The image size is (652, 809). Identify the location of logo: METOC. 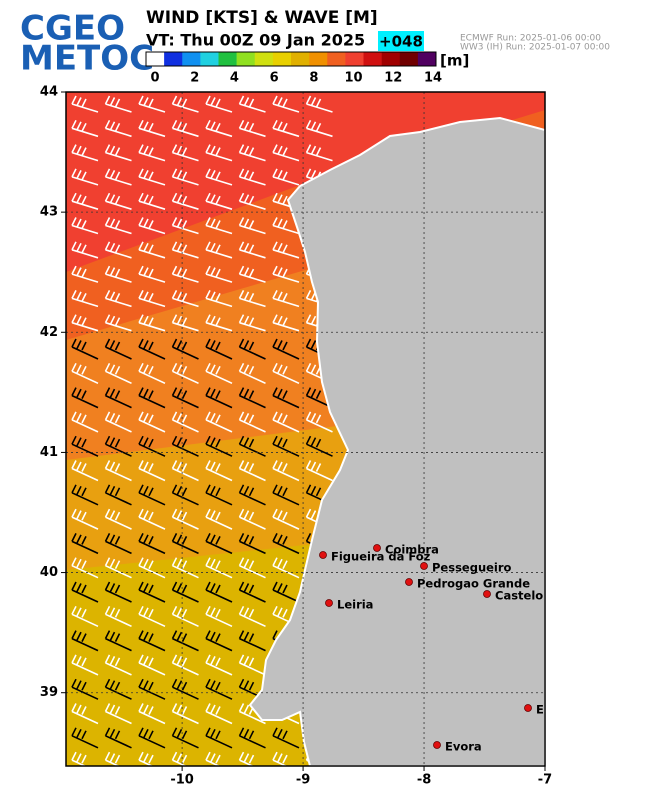
(87, 59).